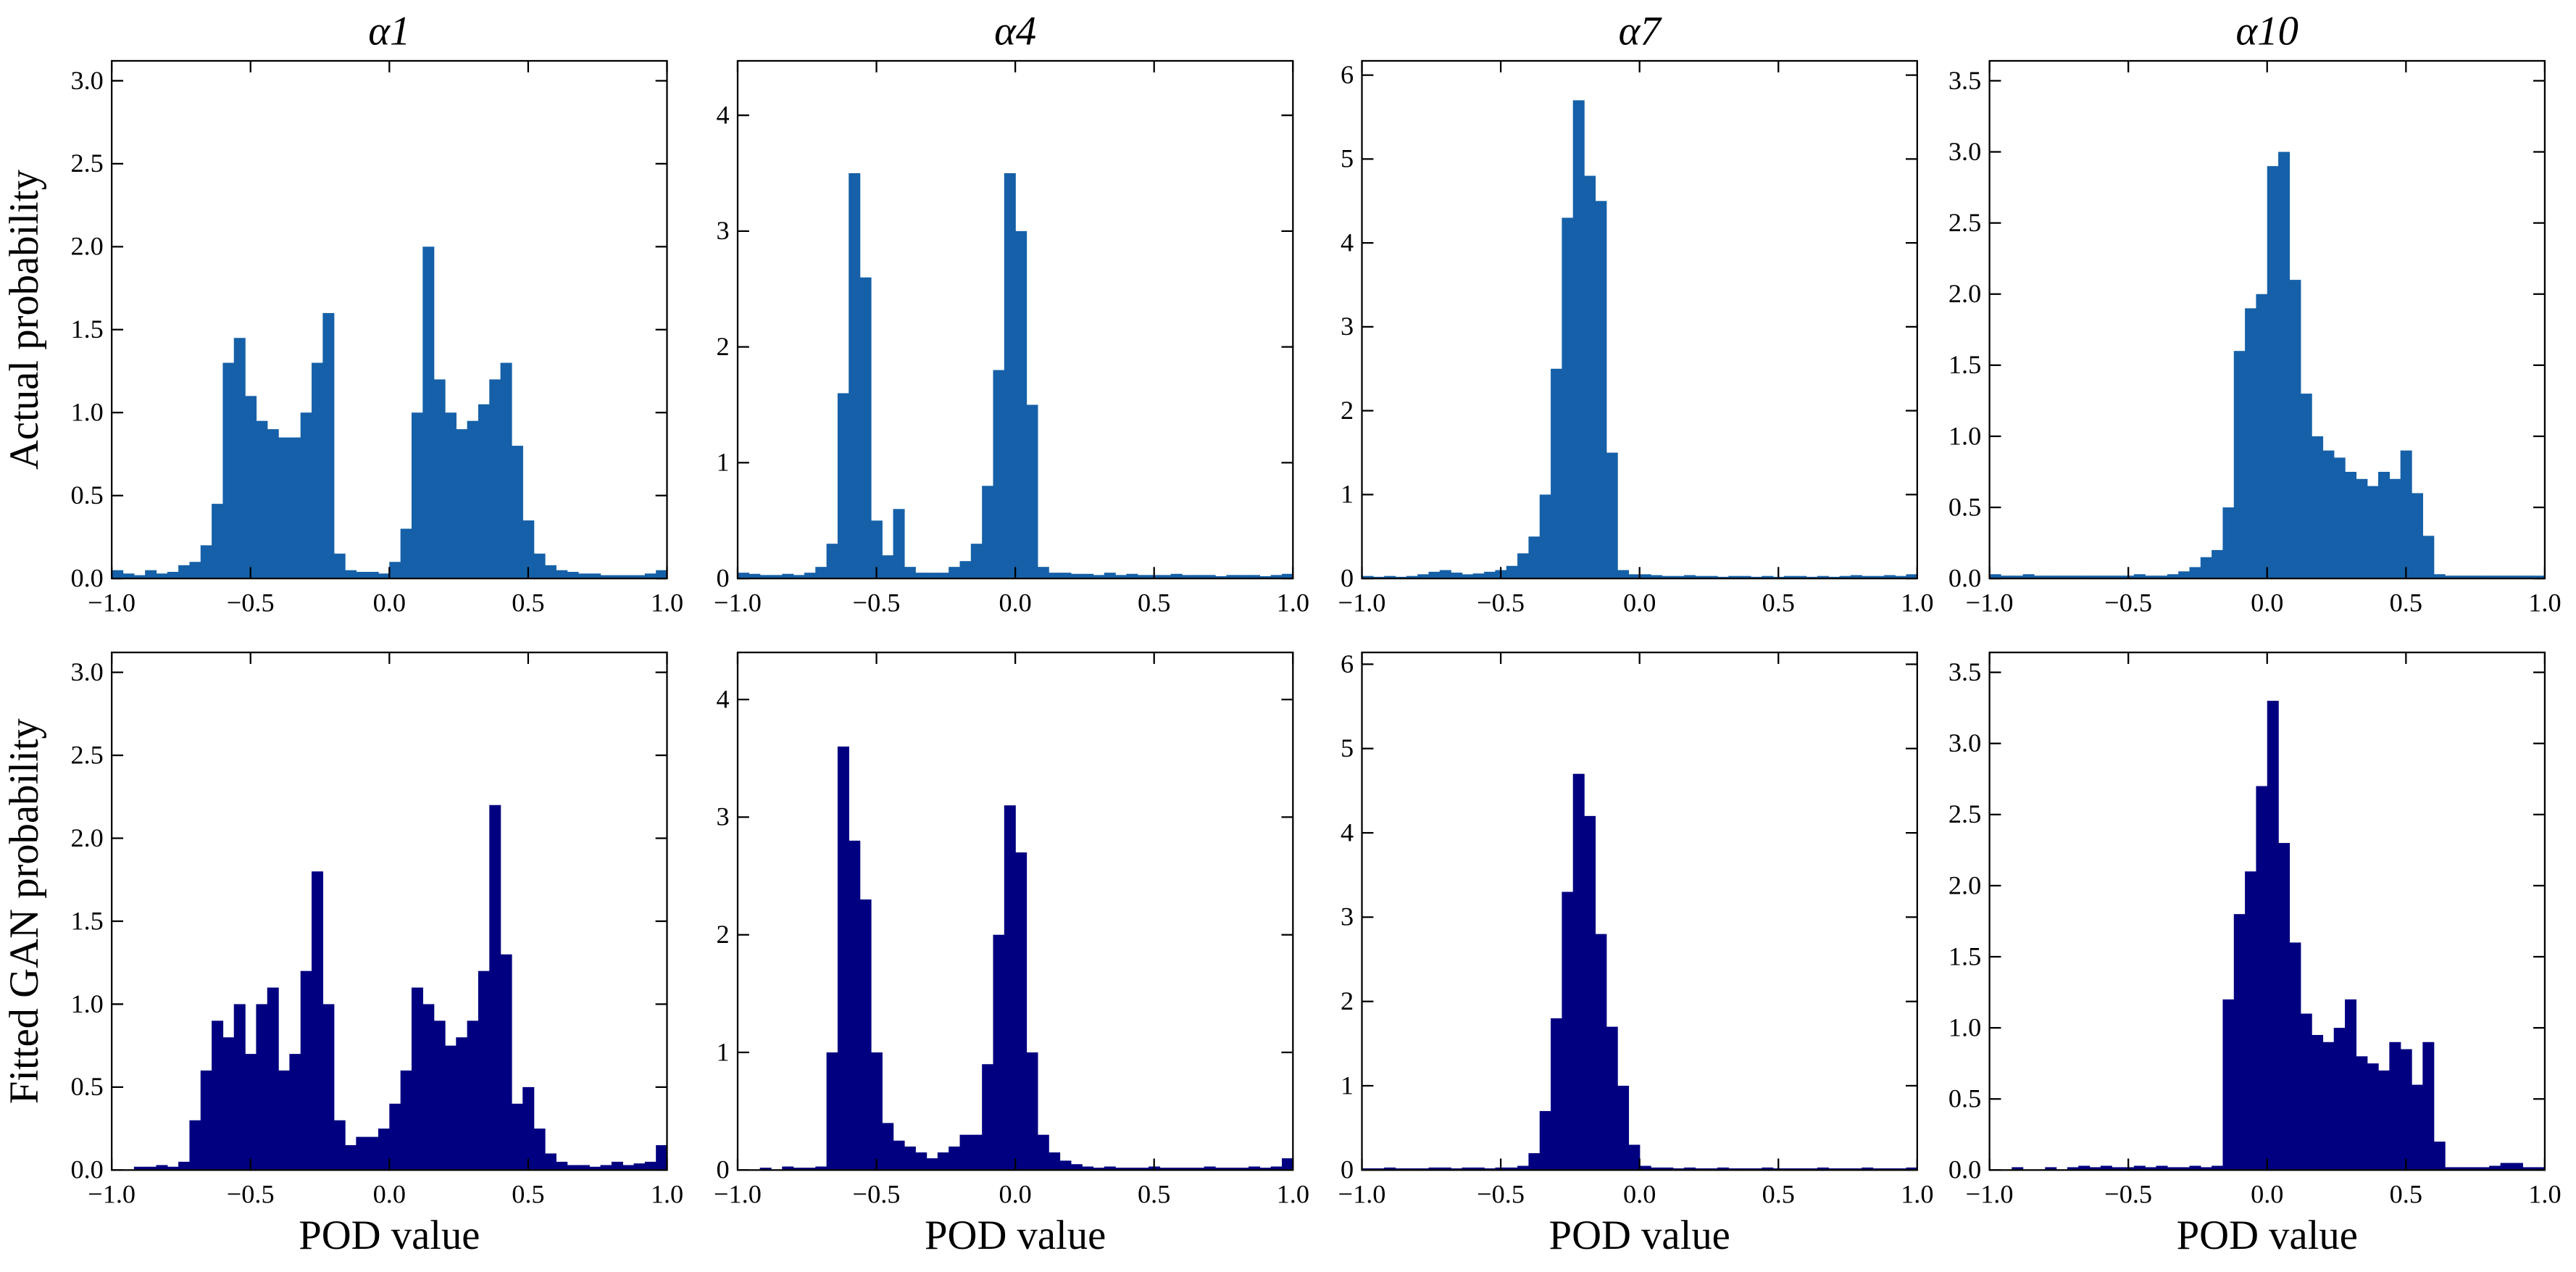 The width and height of the screenshot is (2576, 1272). Describe the element at coordinates (1347, 495) in the screenshot. I see `y-tick-label: 1` at that location.